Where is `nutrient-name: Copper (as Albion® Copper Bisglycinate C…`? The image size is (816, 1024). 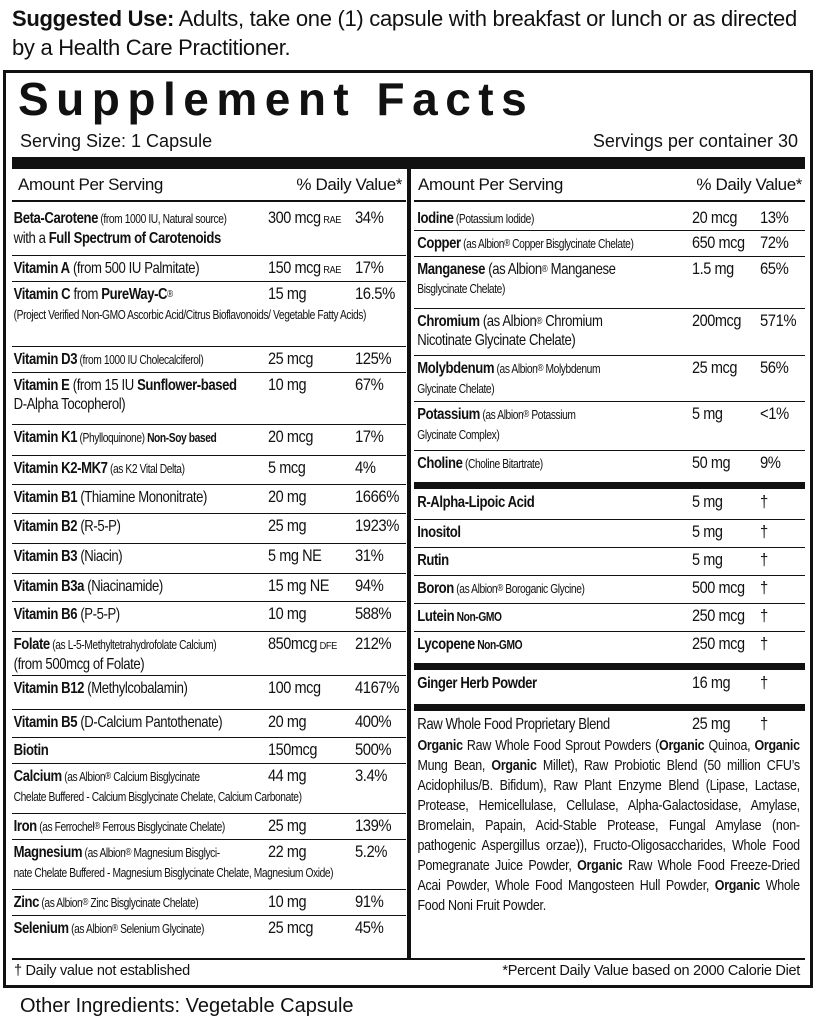 nutrient-name: Copper (as Albion® Copper Bisglycinate C… is located at coordinates (609, 244).